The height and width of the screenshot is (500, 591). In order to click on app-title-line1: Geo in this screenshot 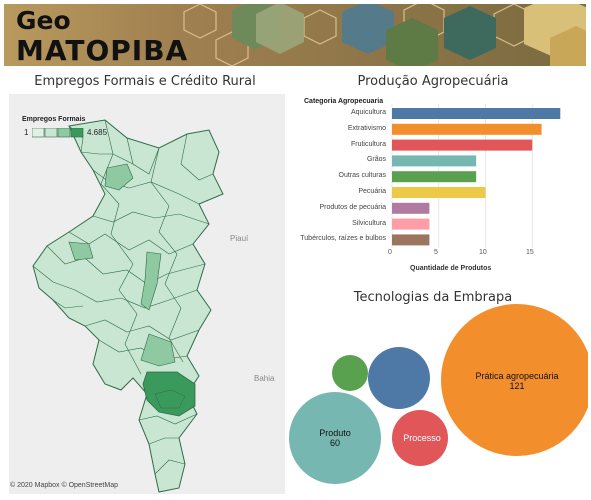, I will do `click(43, 20)`.